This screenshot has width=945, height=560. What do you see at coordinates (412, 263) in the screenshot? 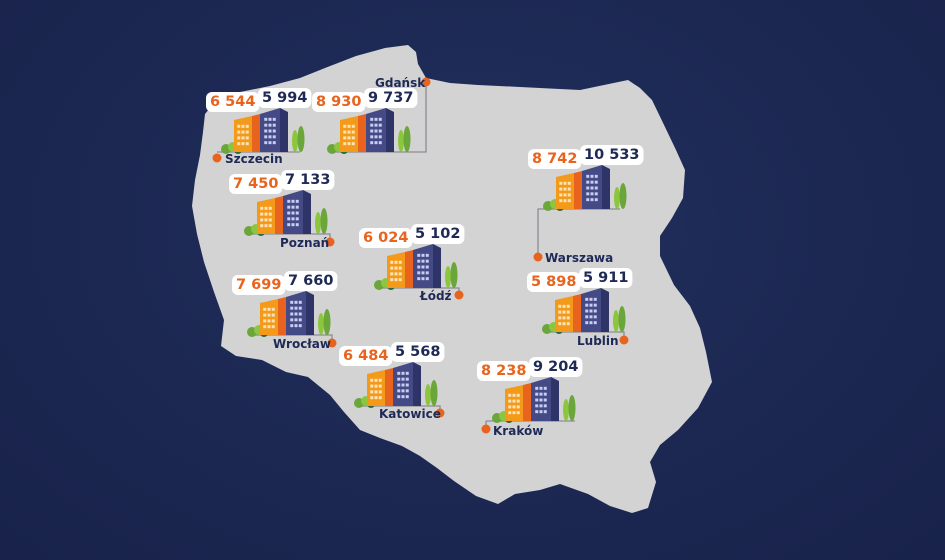
I see `city-marker-łódź: 6 024 5 102 Łódź` at bounding box center [412, 263].